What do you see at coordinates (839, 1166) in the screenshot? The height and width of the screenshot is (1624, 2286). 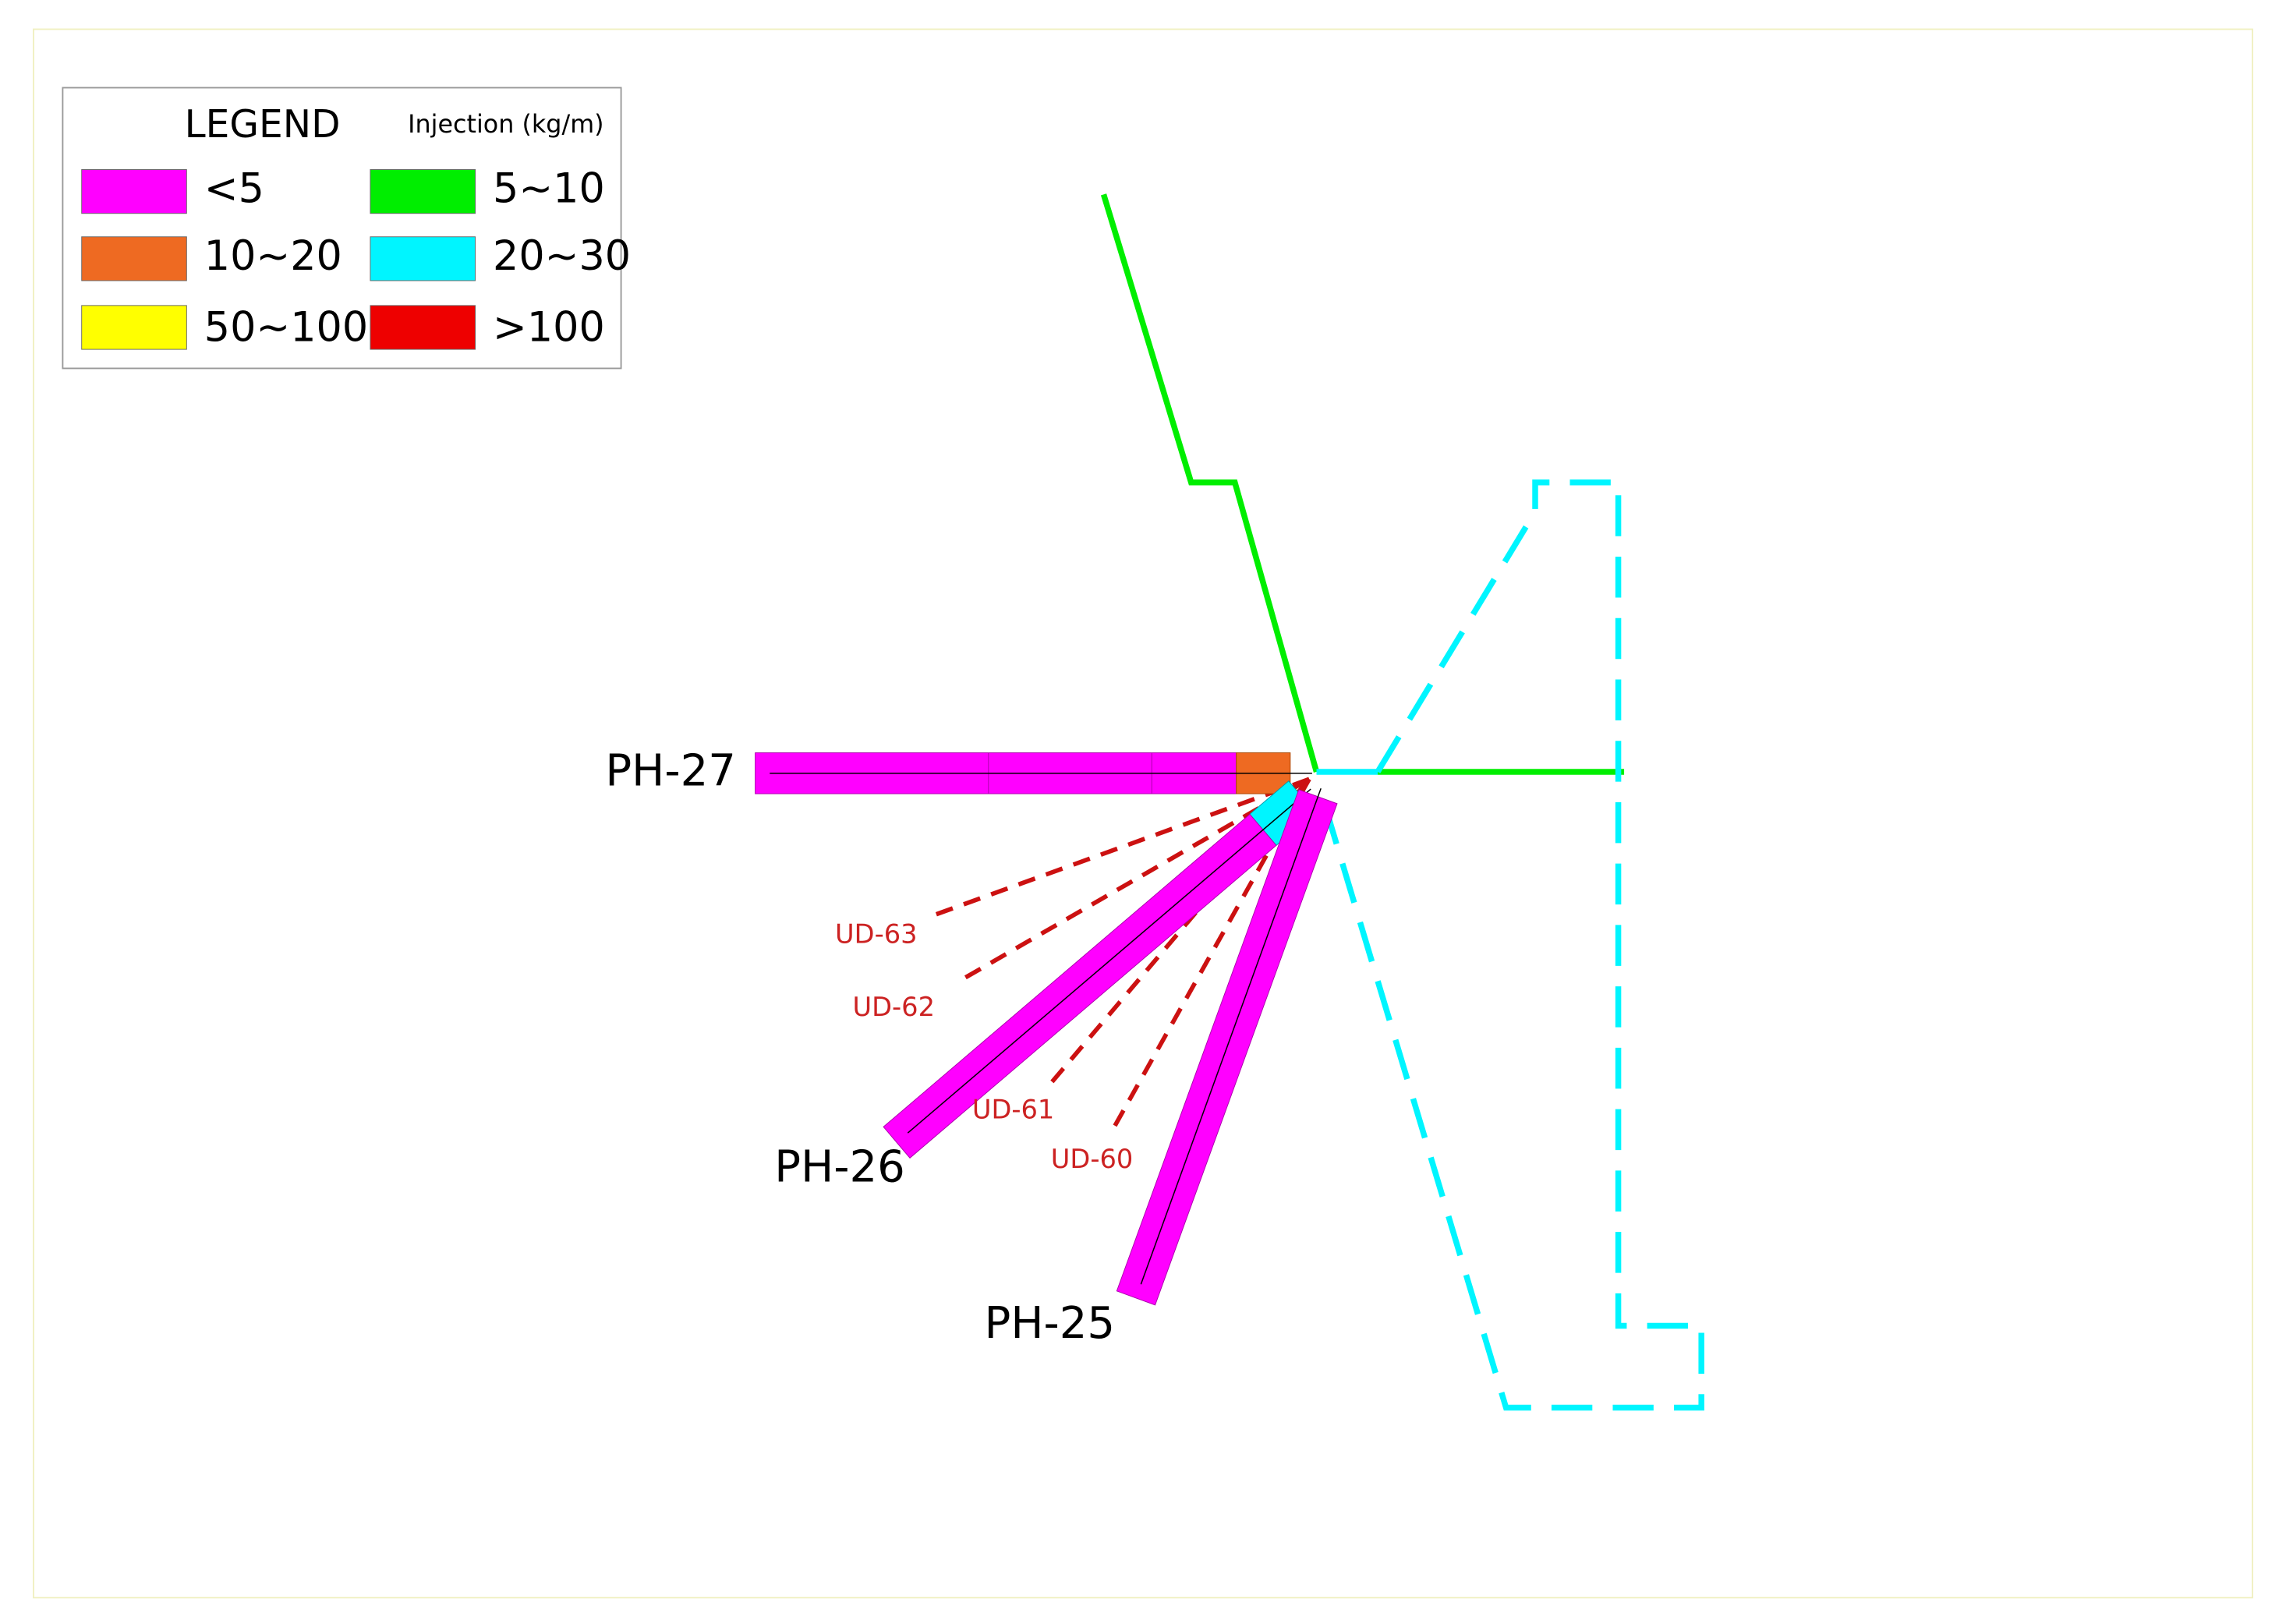 I see `hole-label: PH-26` at bounding box center [839, 1166].